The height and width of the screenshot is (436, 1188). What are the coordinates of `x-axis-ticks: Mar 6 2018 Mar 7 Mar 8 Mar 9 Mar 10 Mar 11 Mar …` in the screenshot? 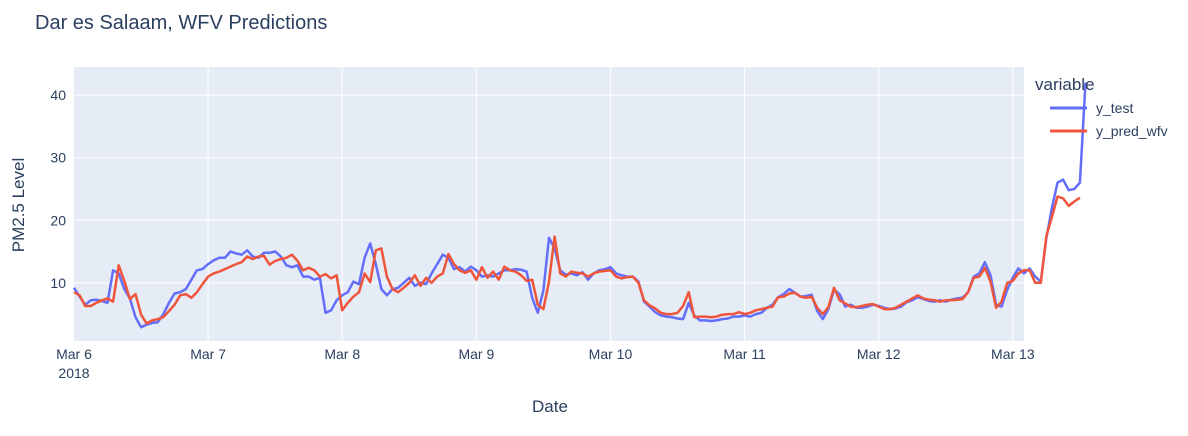 It's located at (545, 363).